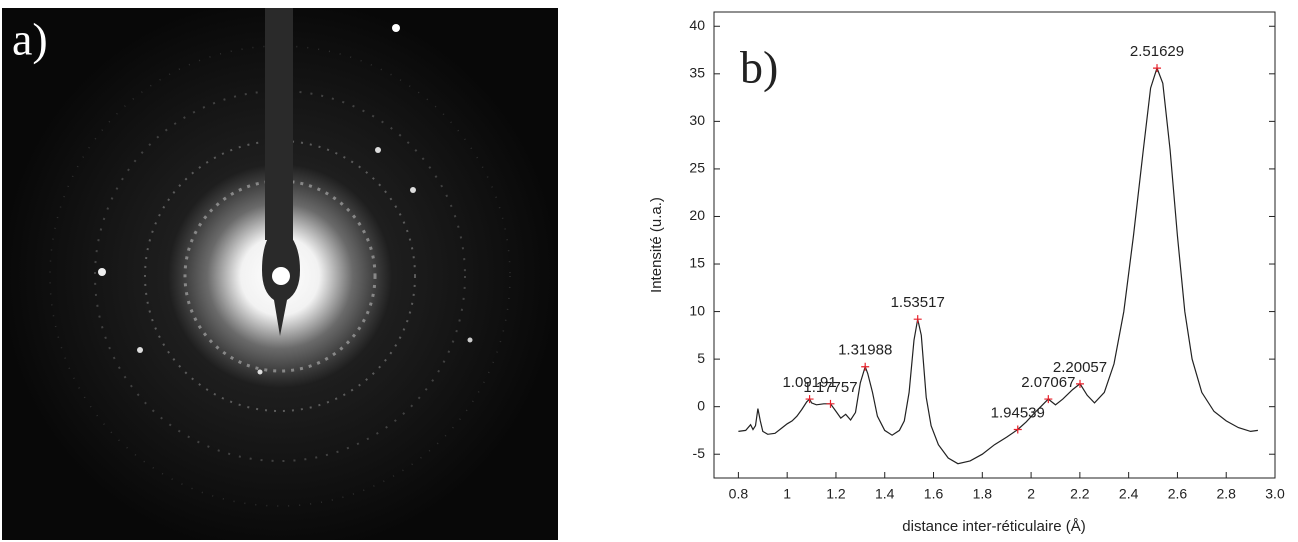 The image size is (1298, 542). What do you see at coordinates (697, 215) in the screenshot?
I see `y-tick-label: 20` at bounding box center [697, 215].